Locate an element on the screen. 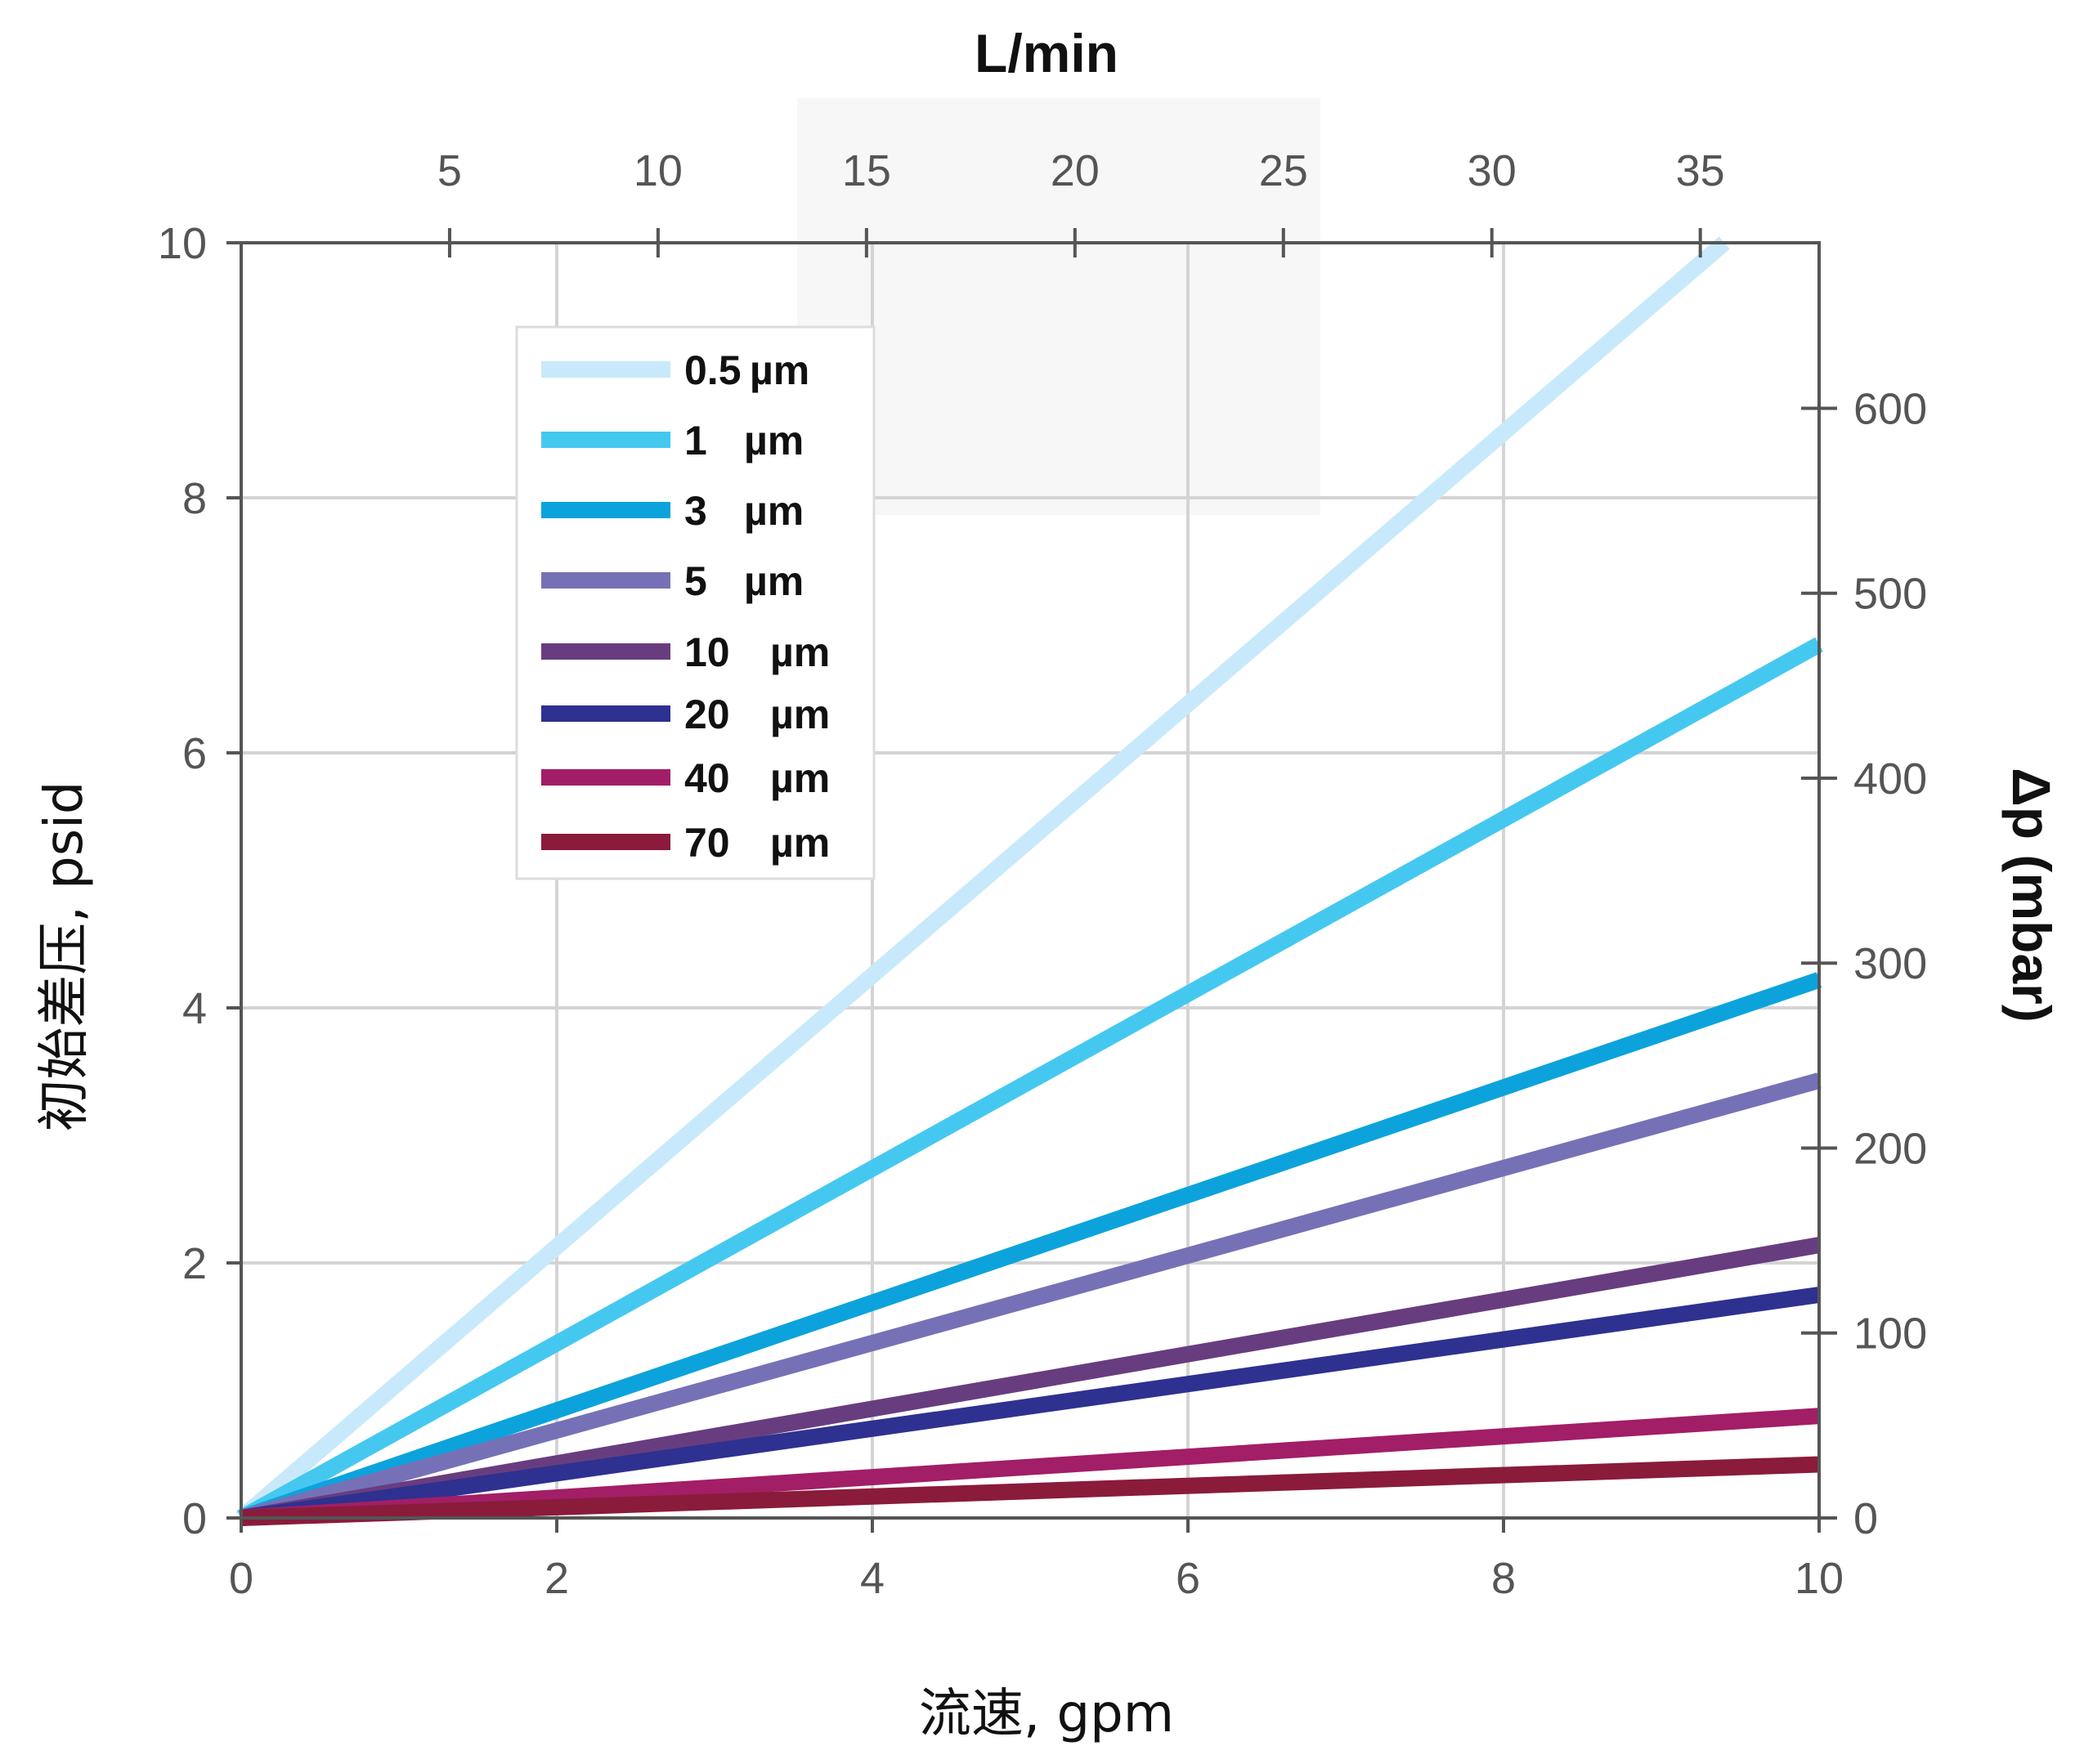 This screenshot has height=1764, width=2093. y-tick-label: 4 is located at coordinates (195, 1008).